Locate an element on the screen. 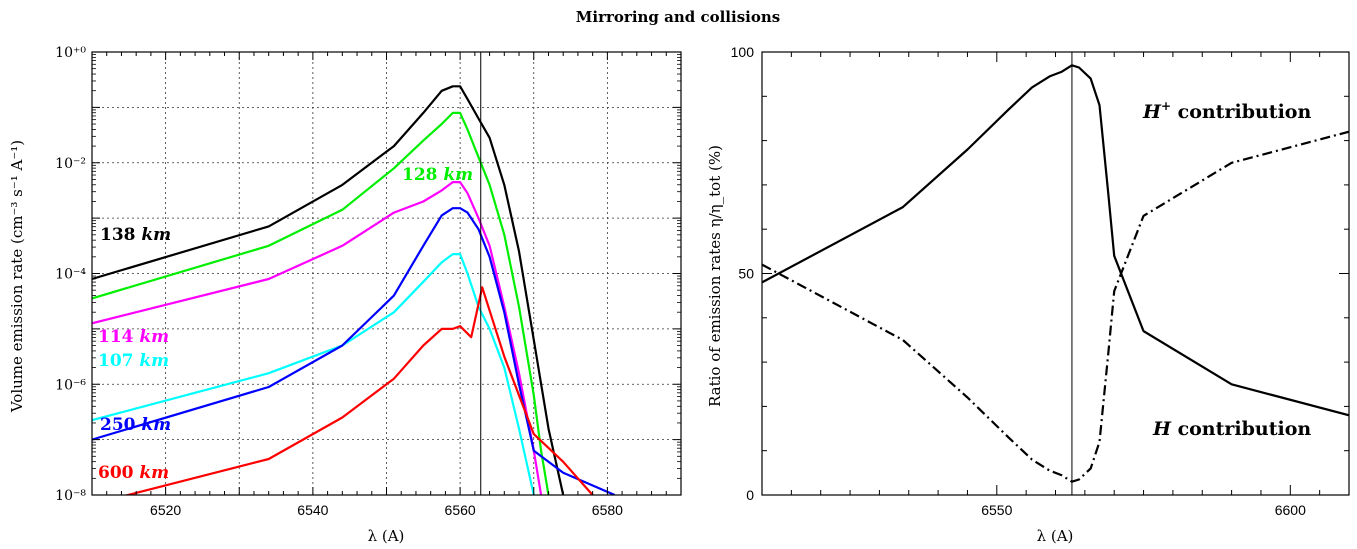  series-label-number: 250 is located at coordinates (120, 425).